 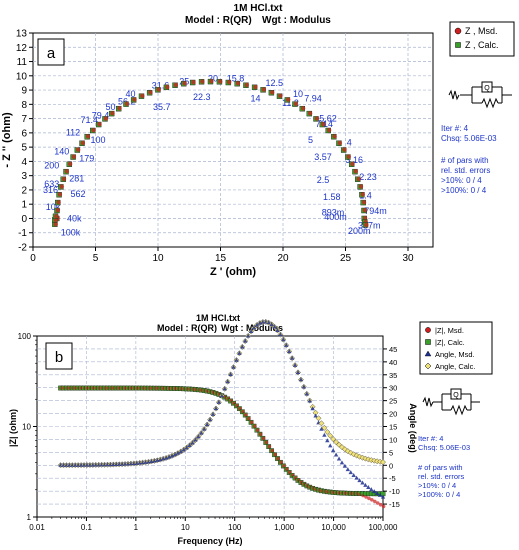 What do you see at coordinates (393, 349) in the screenshot?
I see `y2-tick-label: 45` at bounding box center [393, 349].